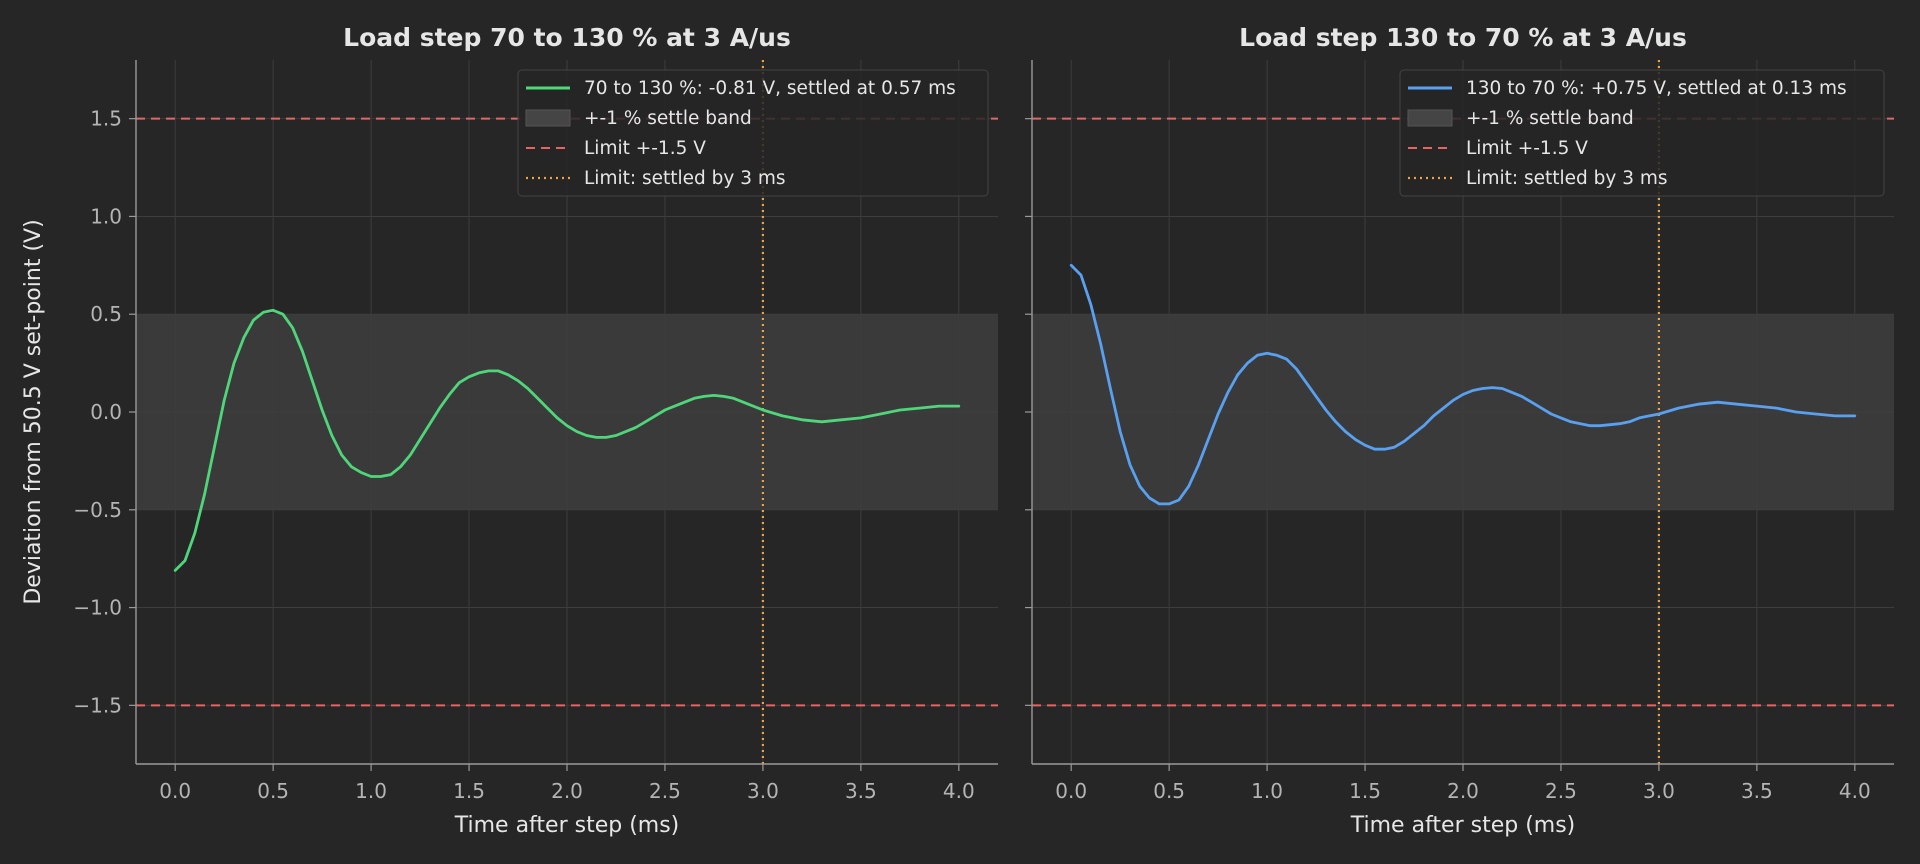 This screenshot has height=864, width=1920. Describe the element at coordinates (770, 88) in the screenshot. I see `legend-label: 70 to 130 %: -0.81 V, settled at 0.57 ms` at that location.